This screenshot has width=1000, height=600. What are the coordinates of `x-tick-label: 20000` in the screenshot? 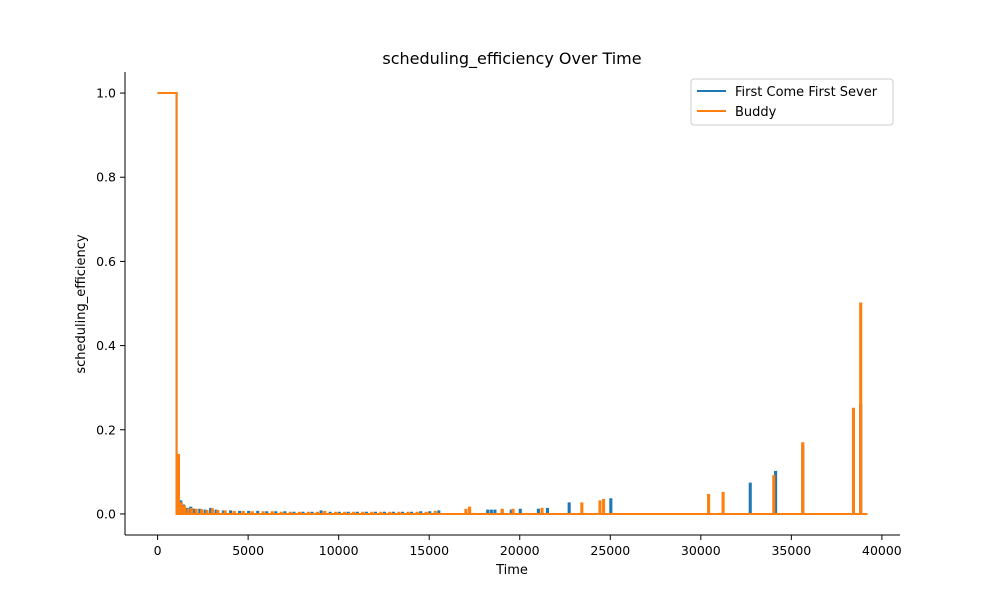 It's located at (520, 550).